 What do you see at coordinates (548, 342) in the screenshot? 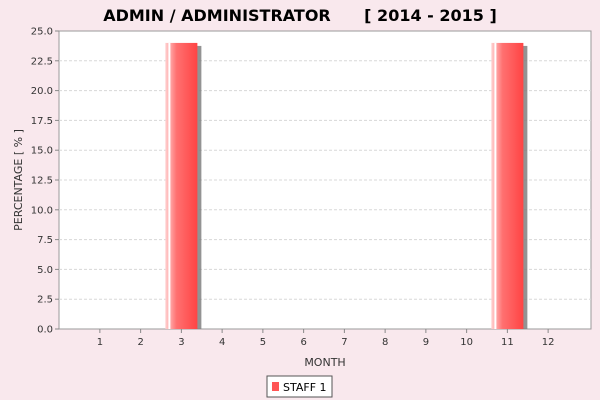
I see `x-tick-label: 12` at bounding box center [548, 342].